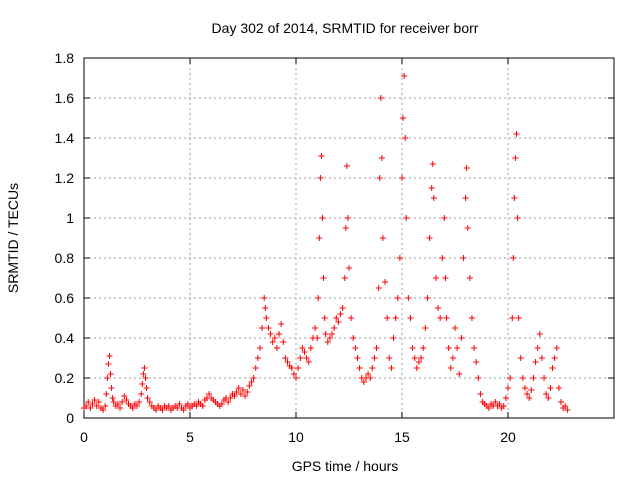 This screenshot has width=640, height=480. I want to click on y-tick-label: 1, so click(70, 218).